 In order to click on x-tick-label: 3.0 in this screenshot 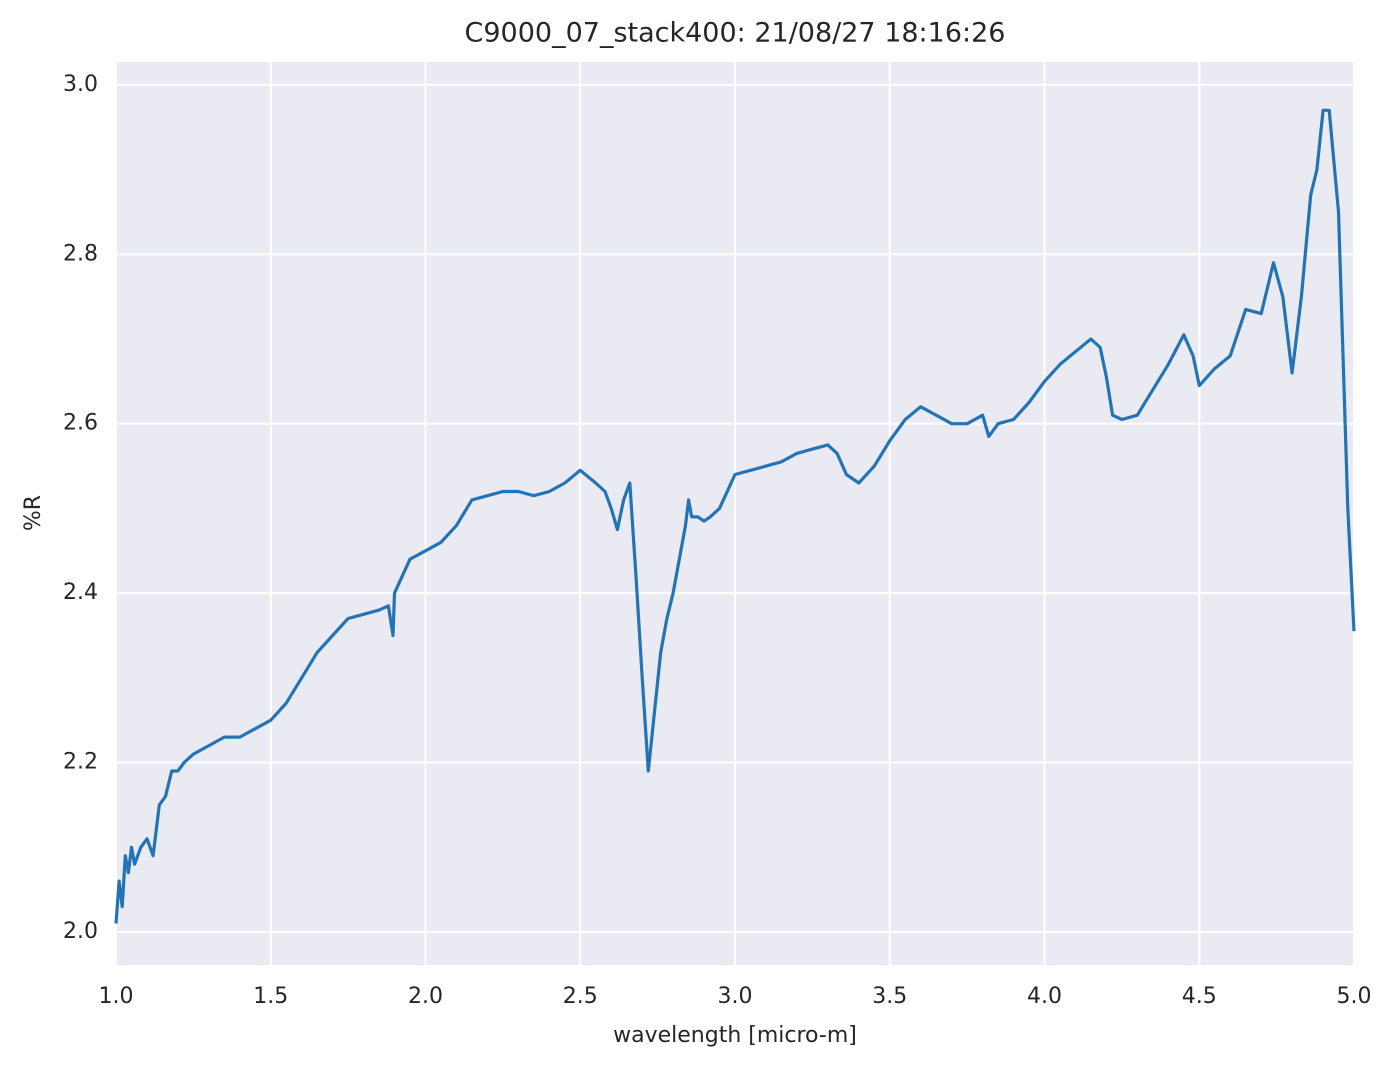, I will do `click(735, 996)`.